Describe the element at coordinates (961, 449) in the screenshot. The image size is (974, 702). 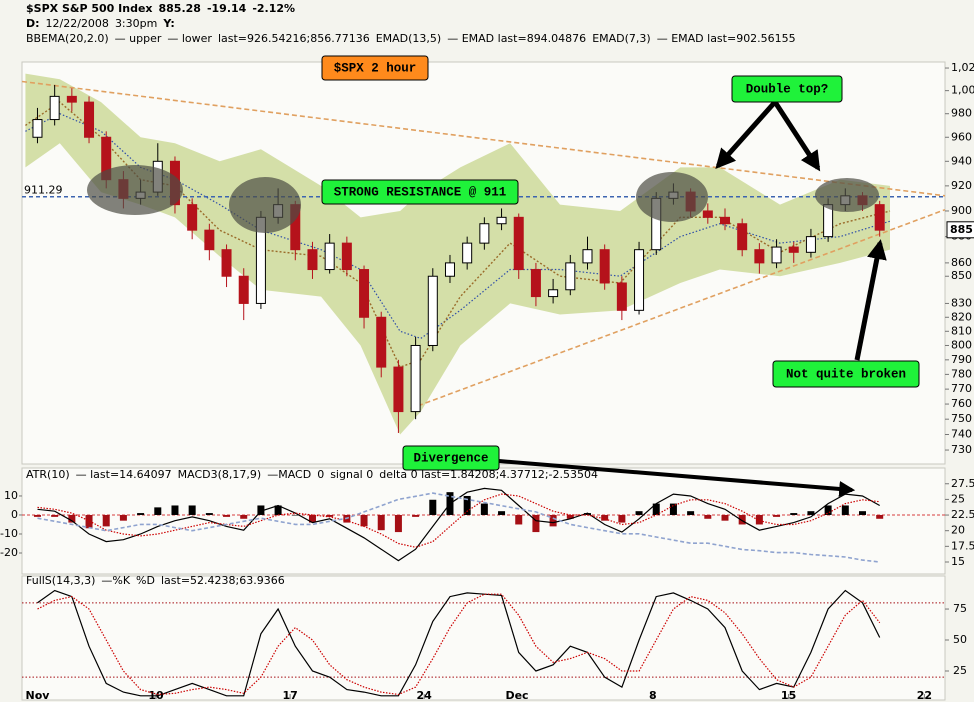
I see `y-tick-label: 730` at that location.